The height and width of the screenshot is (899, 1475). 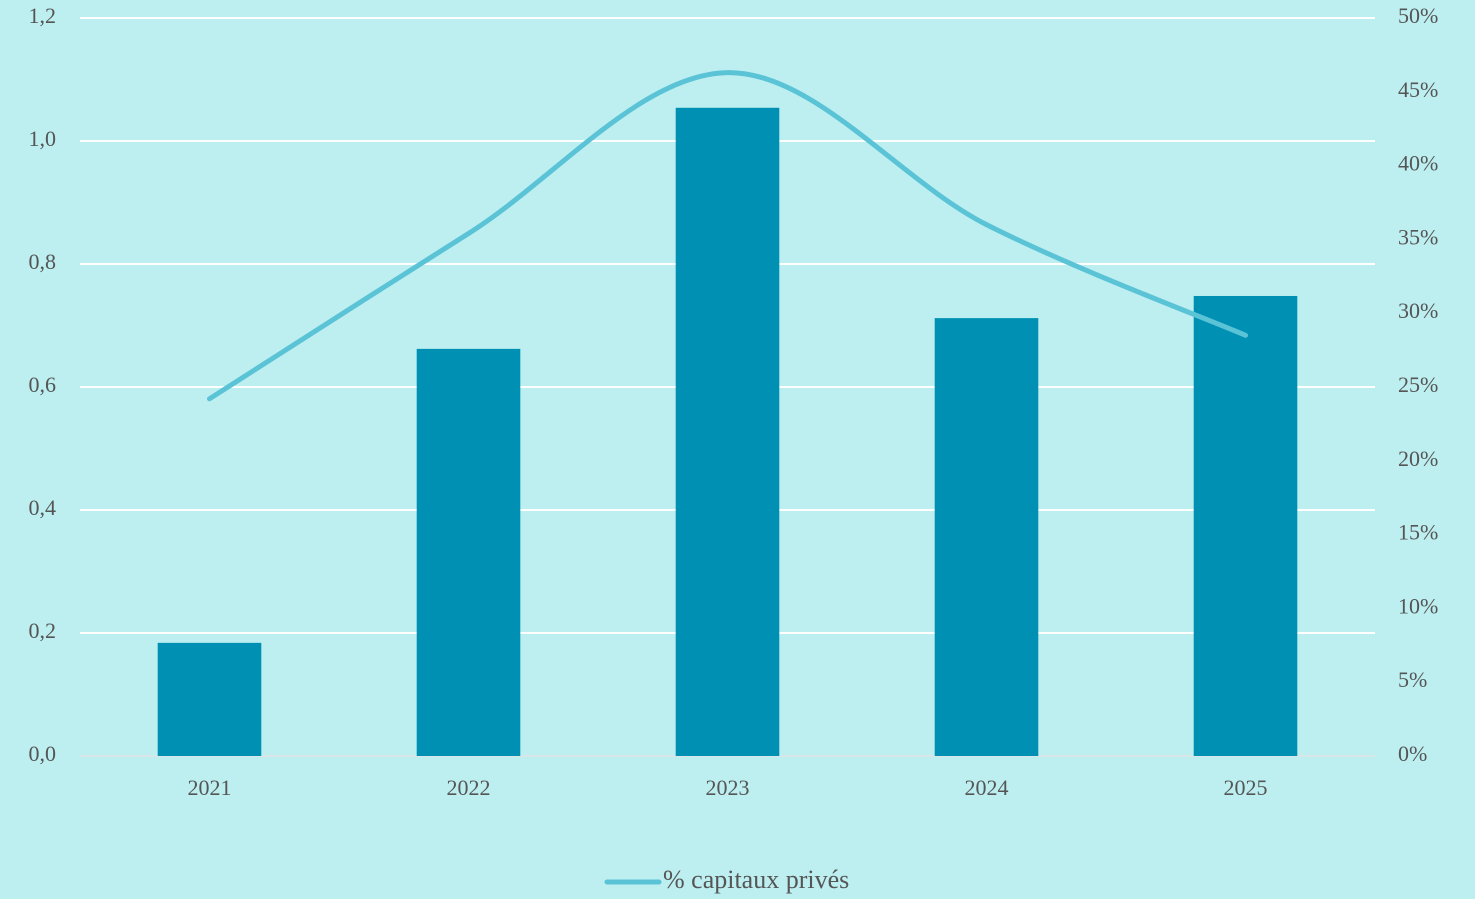 What do you see at coordinates (1418, 89) in the screenshot?
I see `y2-tick-label: 45%` at bounding box center [1418, 89].